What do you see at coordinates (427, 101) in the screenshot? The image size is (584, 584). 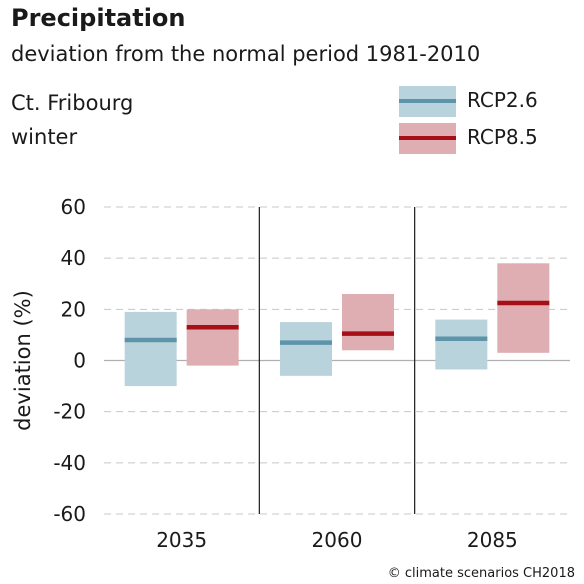 I see `legend-line-rcp26` at bounding box center [427, 101].